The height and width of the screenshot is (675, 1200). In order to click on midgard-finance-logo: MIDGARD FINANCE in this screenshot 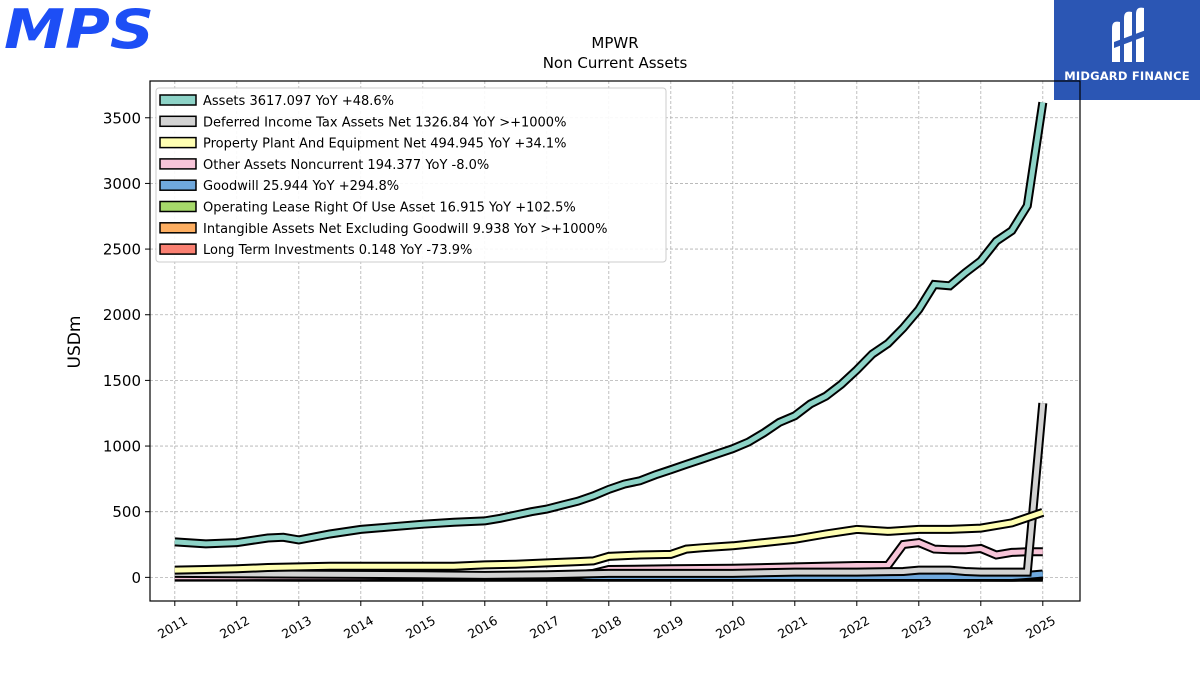, I will do `click(1127, 50)`.